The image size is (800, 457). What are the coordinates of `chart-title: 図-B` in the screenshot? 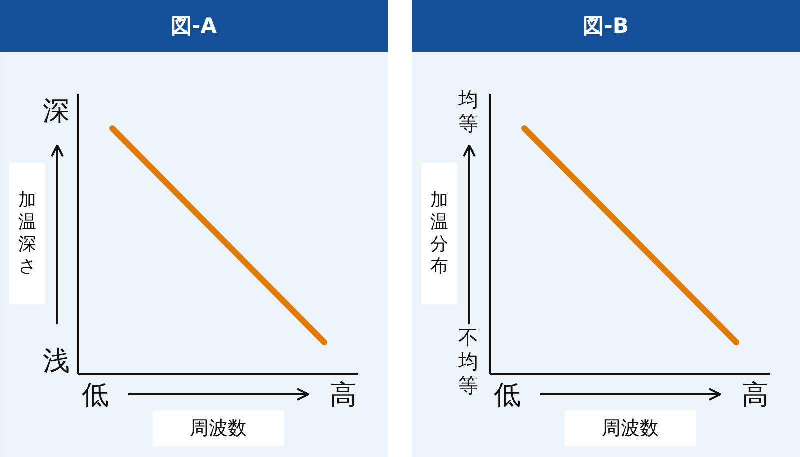 It's located at (606, 26).